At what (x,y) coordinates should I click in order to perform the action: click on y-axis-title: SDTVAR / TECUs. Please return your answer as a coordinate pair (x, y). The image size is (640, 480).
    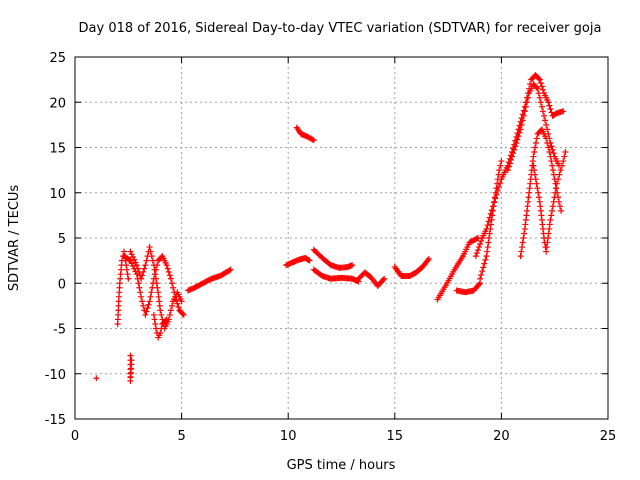
    Looking at the image, I should click on (14, 238).